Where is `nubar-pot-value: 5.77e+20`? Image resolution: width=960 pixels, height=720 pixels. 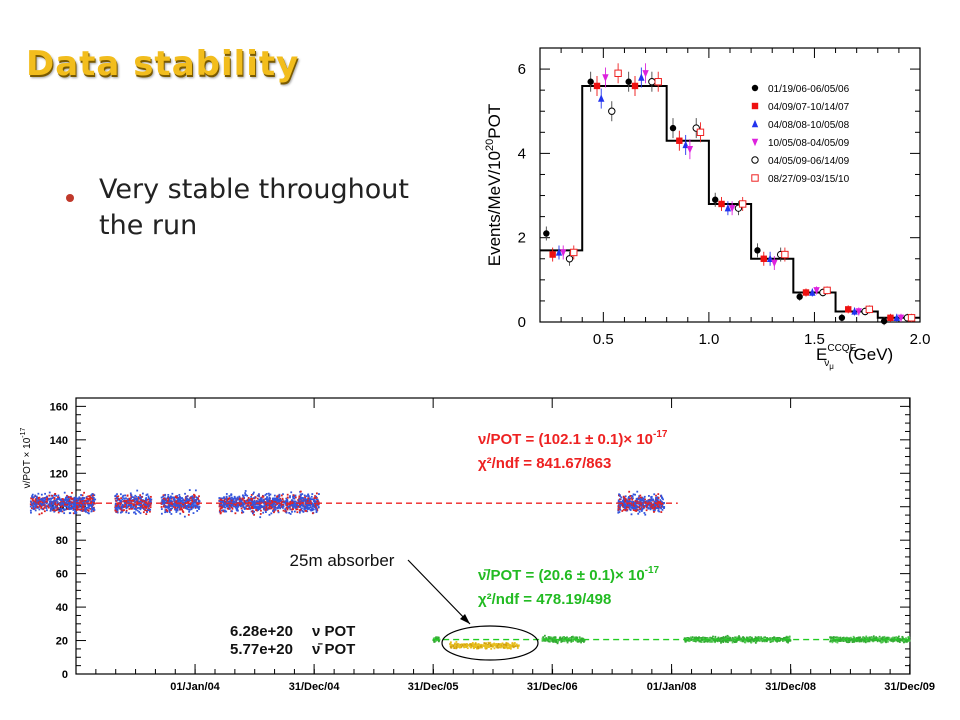
nubar-pot-value: 5.77e+20 is located at coordinates (261, 649).